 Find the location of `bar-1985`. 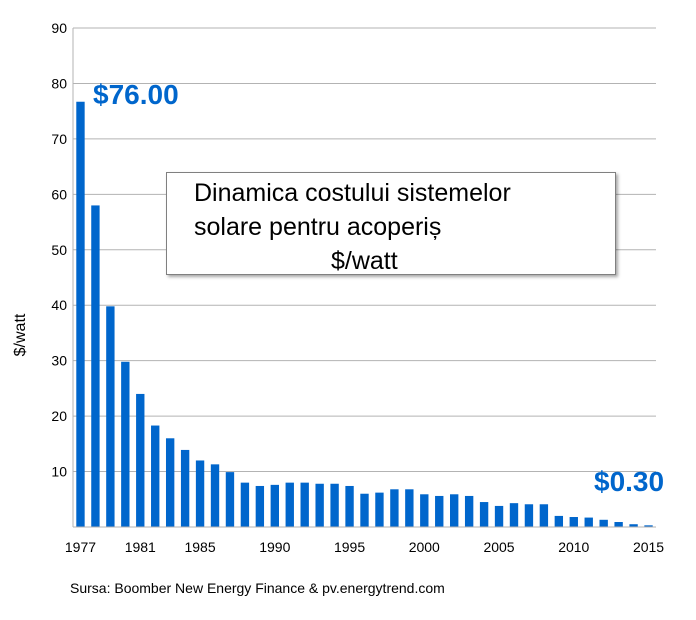

bar-1985 is located at coordinates (200, 493).